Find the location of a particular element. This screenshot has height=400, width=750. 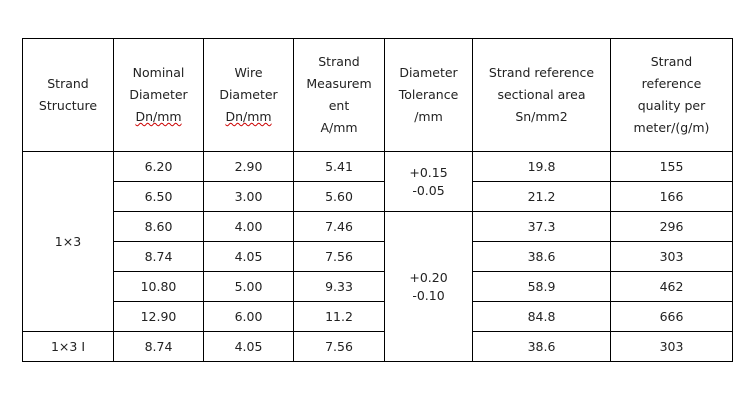

cell: 11.2 is located at coordinates (339, 316).